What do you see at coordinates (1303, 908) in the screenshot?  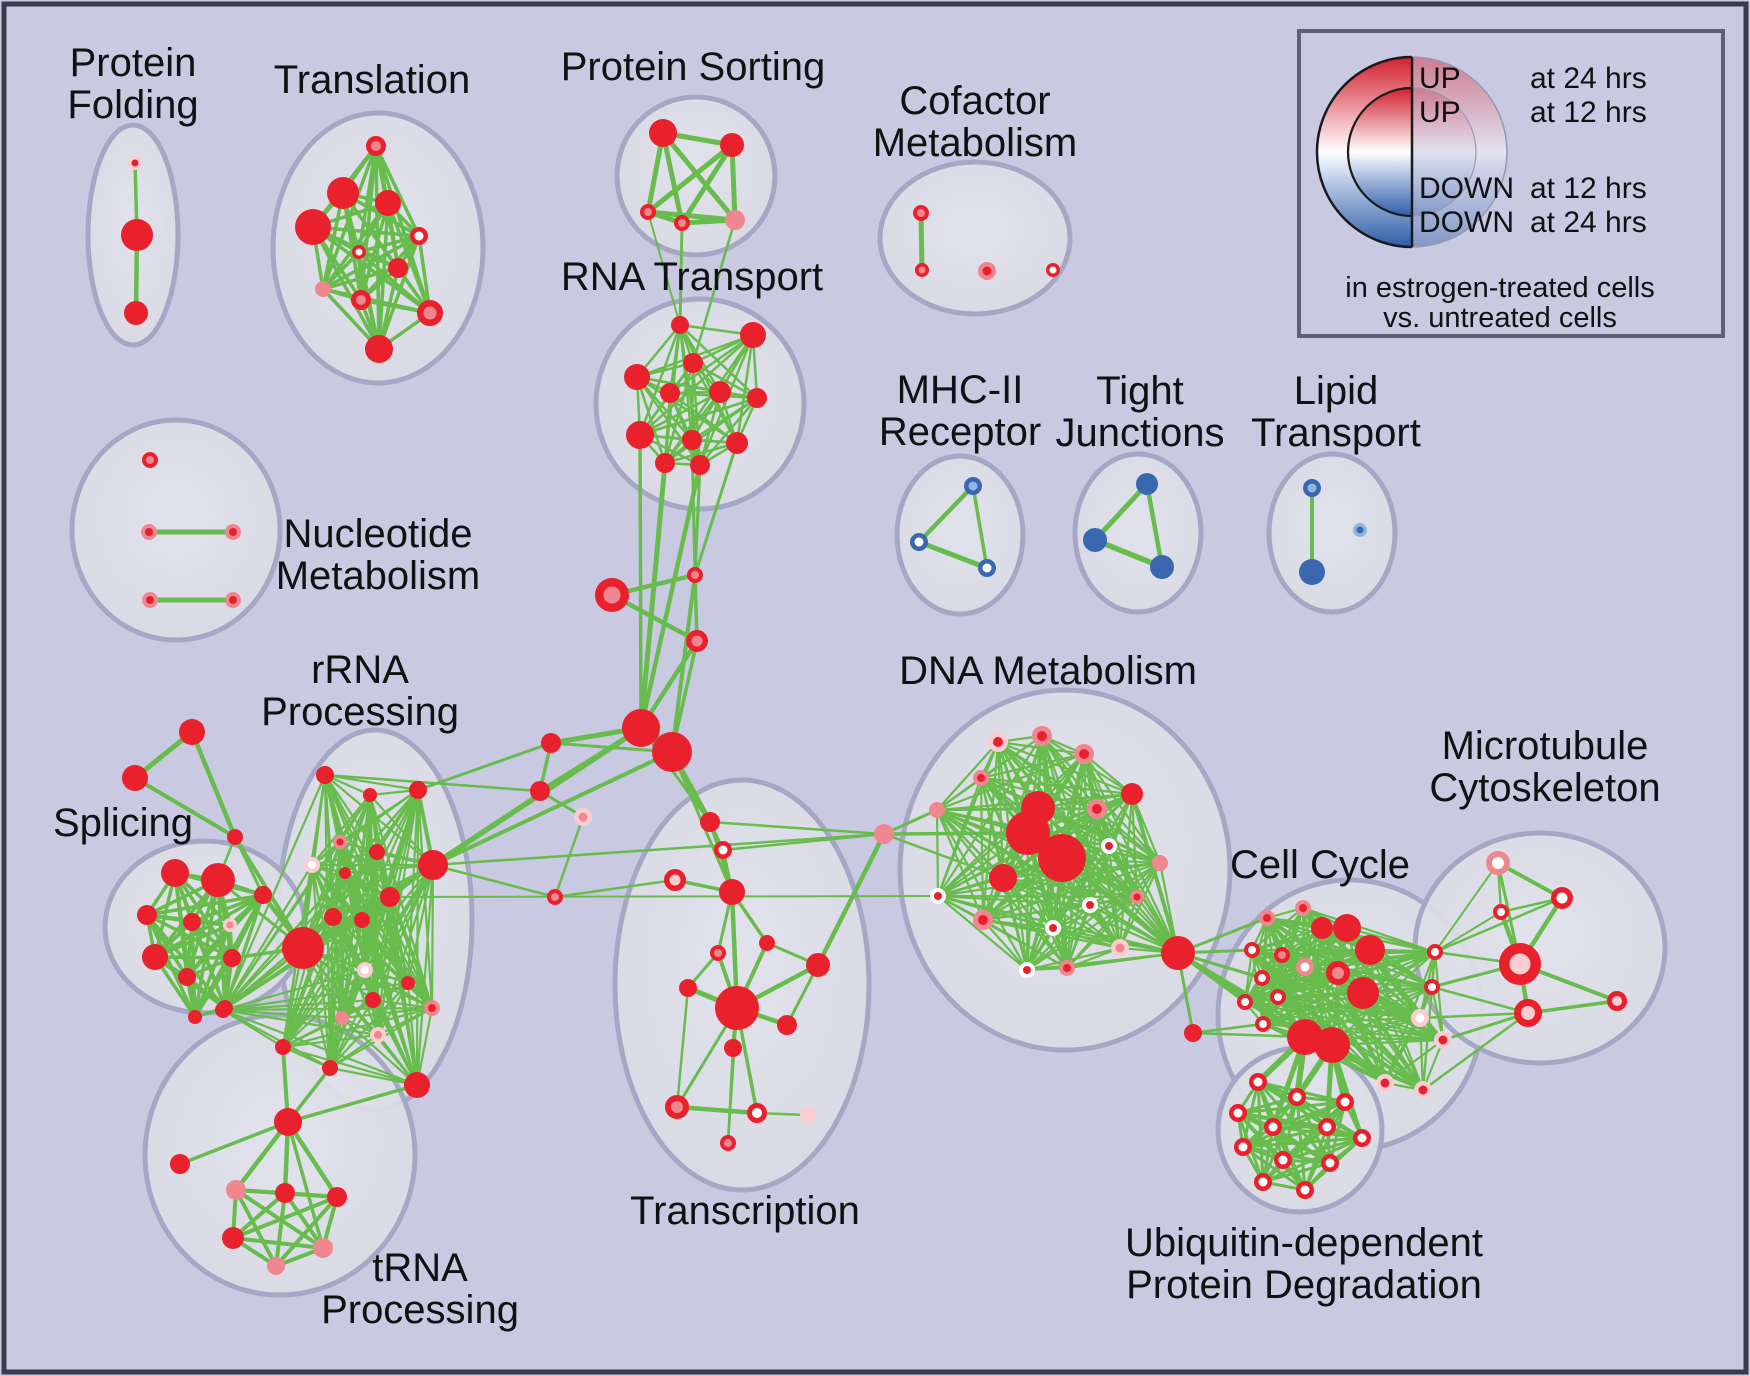 I see `network-node-cc2` at bounding box center [1303, 908].